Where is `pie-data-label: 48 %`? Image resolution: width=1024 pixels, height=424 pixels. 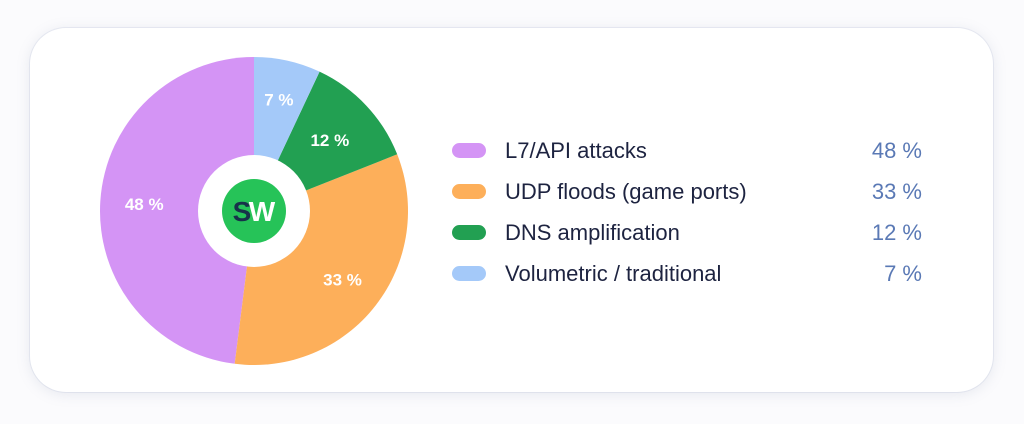
pie-data-label: 48 % is located at coordinates (144, 204).